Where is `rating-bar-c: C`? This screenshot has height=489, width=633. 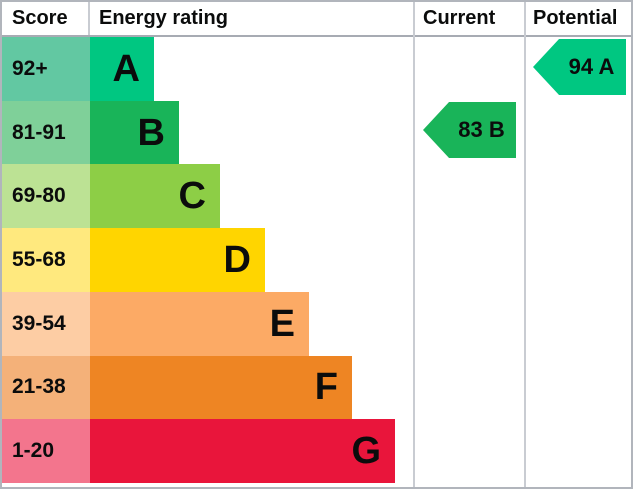 rating-bar-c: C is located at coordinates (155, 196).